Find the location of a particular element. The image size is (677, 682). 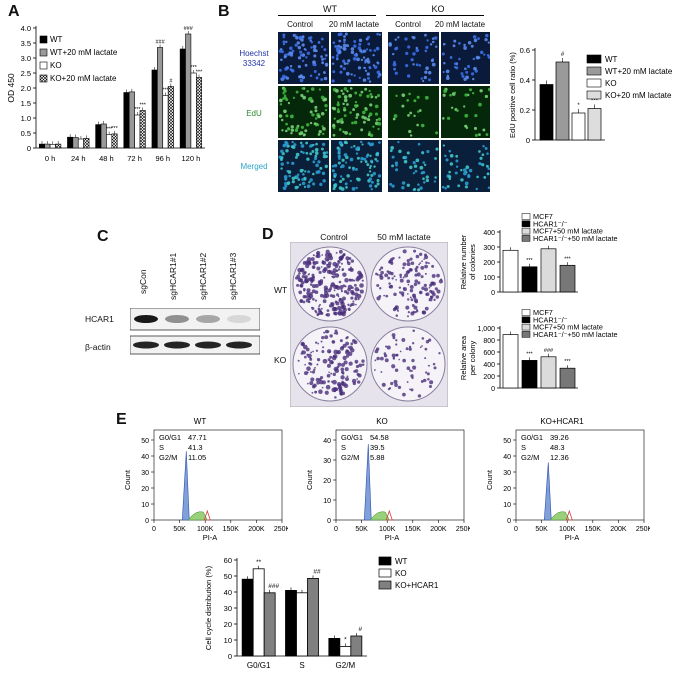

x-tick-label: 0 h is located at coordinates (50, 158).